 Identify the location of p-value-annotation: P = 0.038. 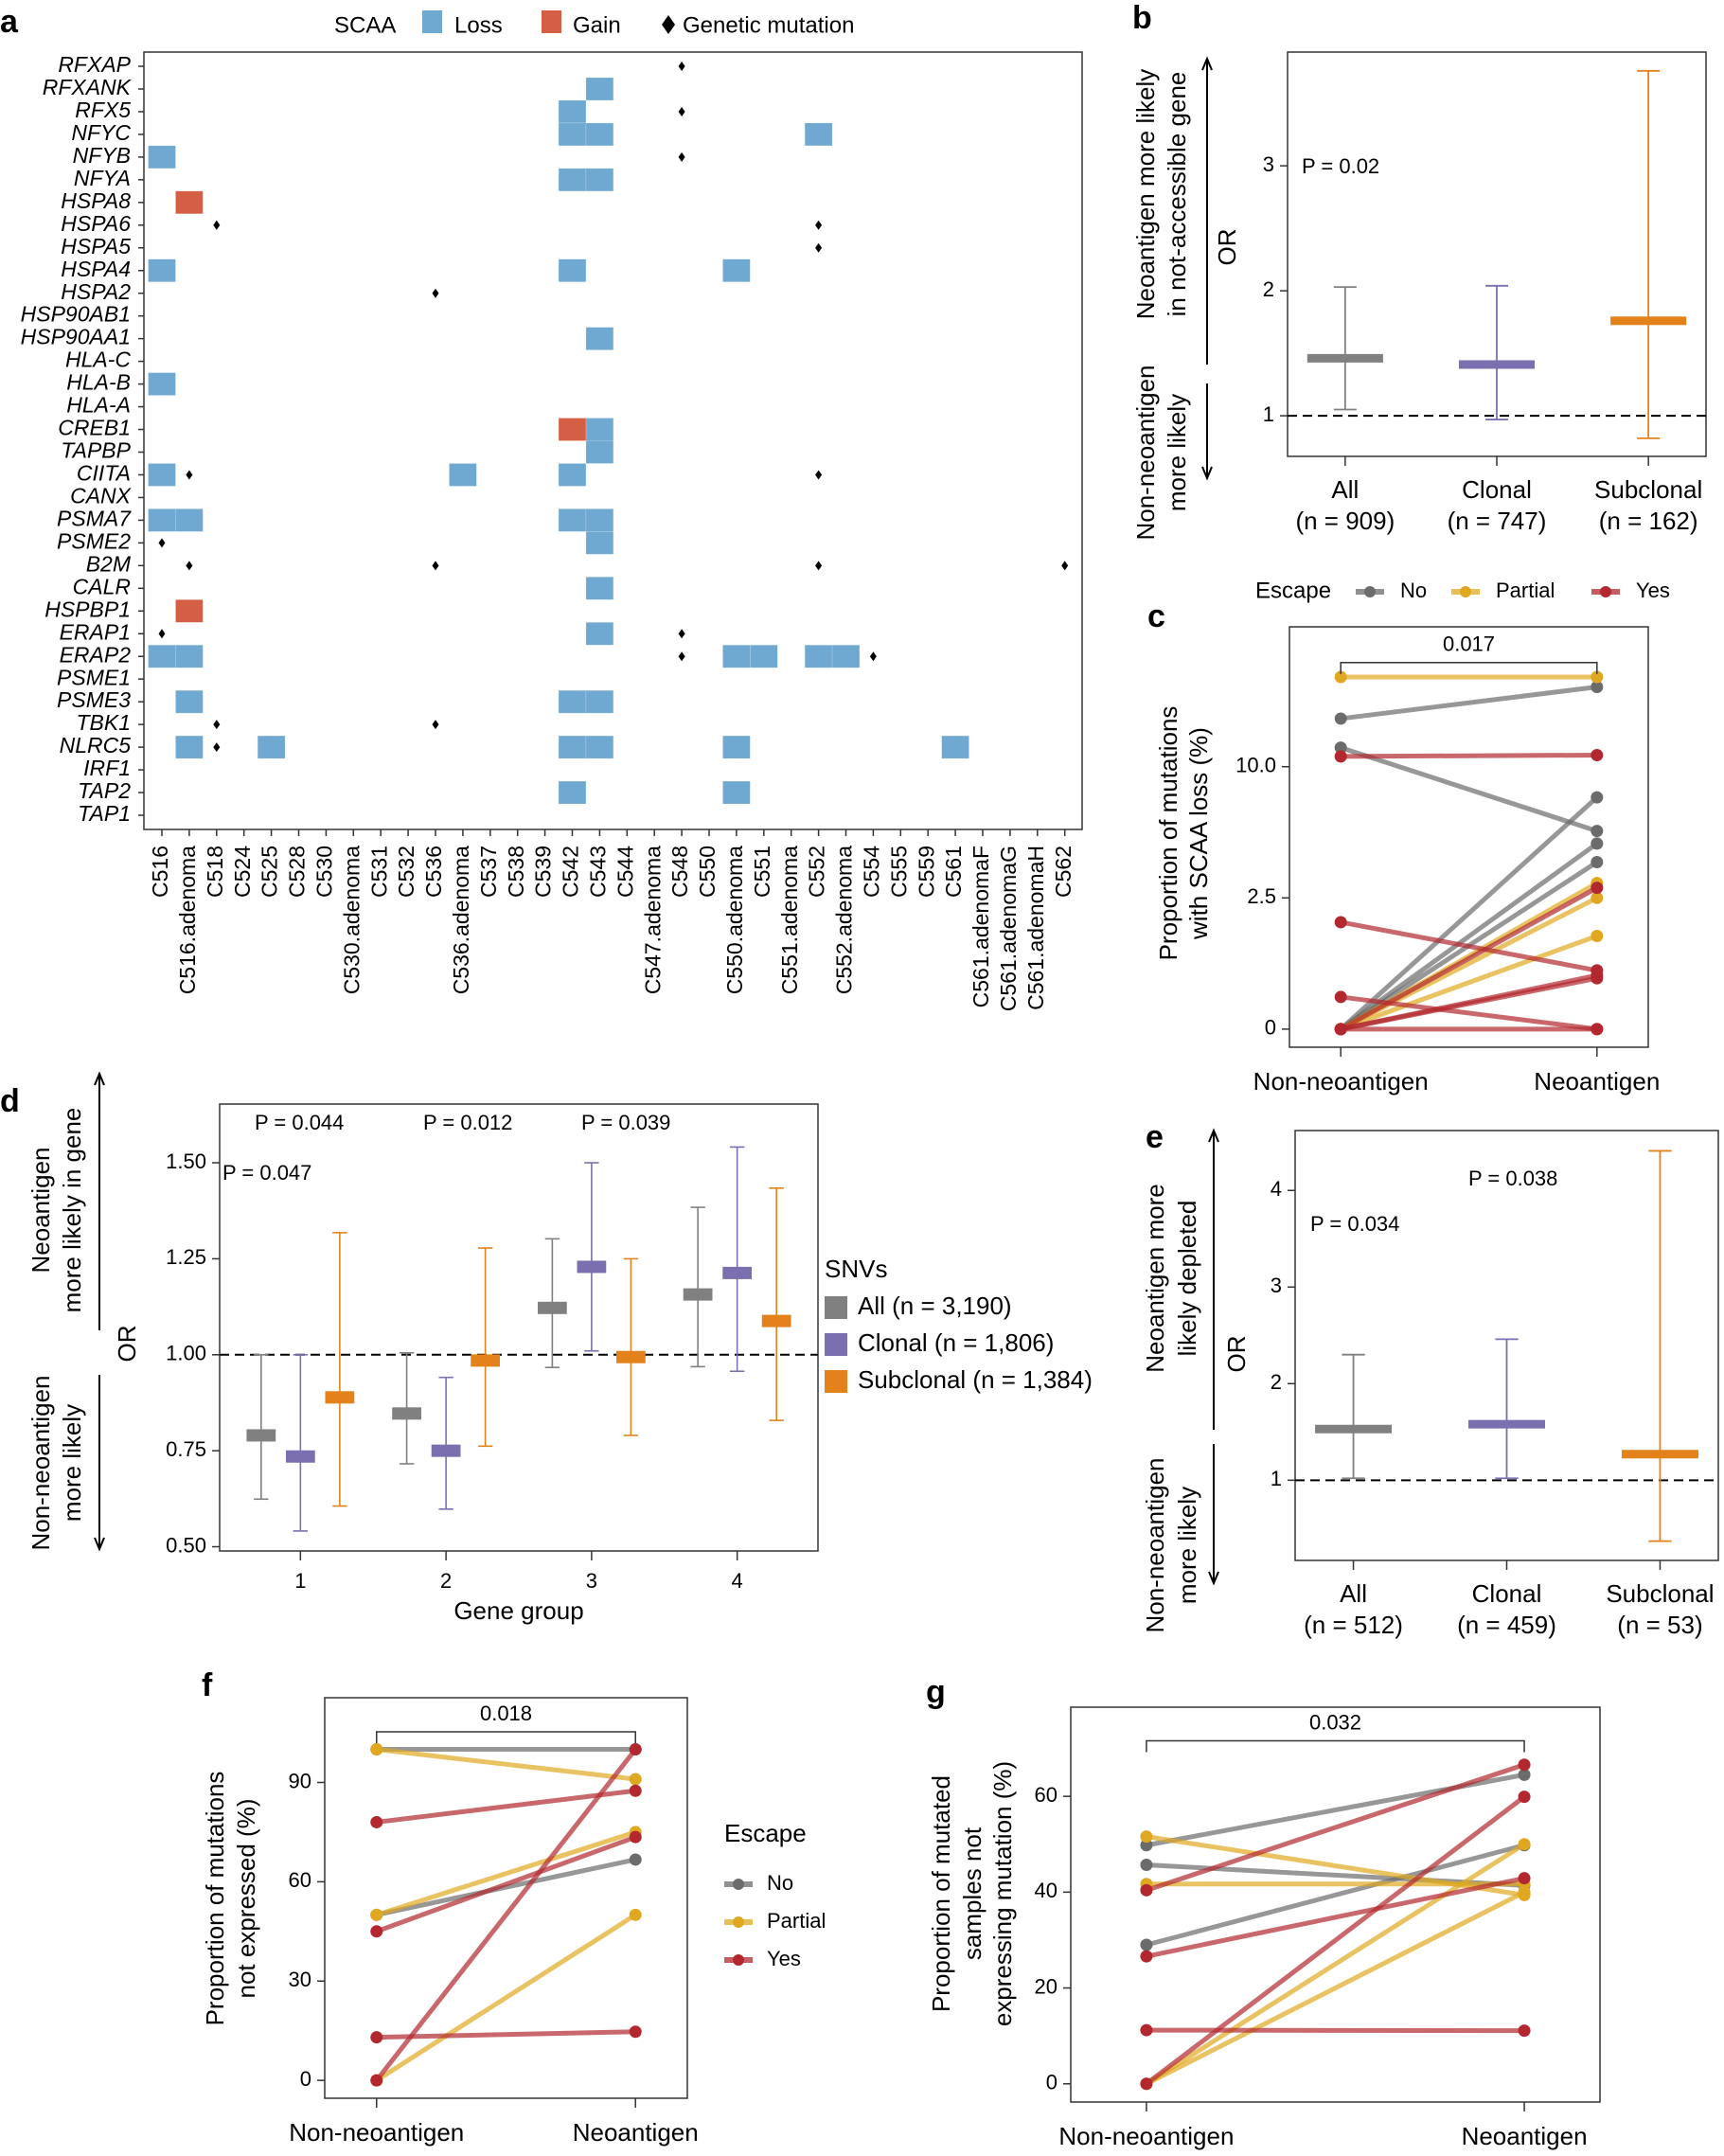
(1512, 1178).